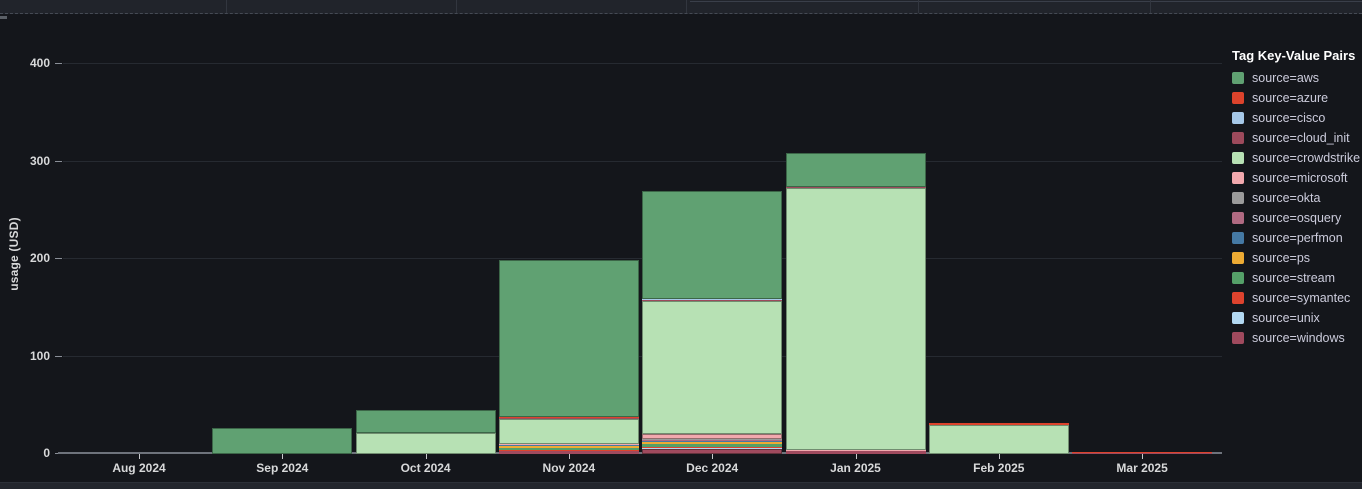 The height and width of the screenshot is (489, 1362). I want to click on bar-jan-2025, so click(855, 303).